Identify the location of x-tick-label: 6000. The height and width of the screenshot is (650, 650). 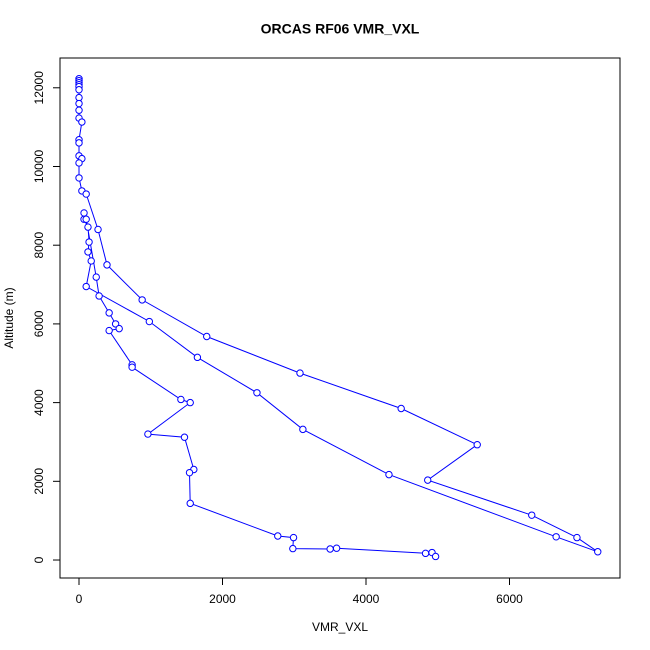
(509, 599).